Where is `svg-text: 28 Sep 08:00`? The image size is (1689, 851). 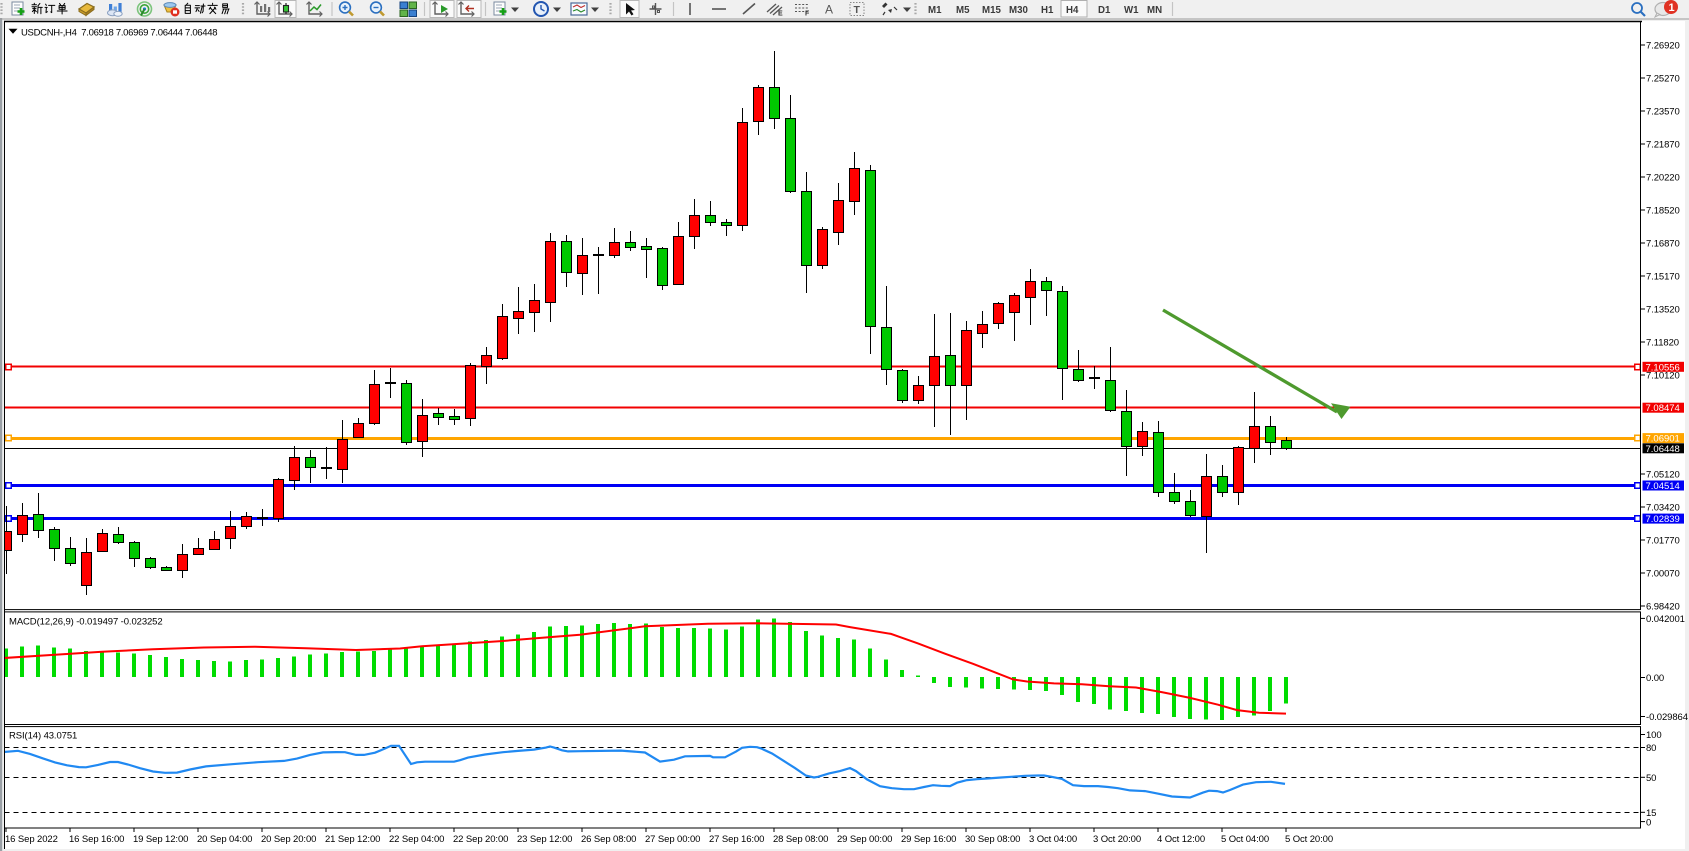
svg-text: 28 Sep 08:00 is located at coordinates (800, 839).